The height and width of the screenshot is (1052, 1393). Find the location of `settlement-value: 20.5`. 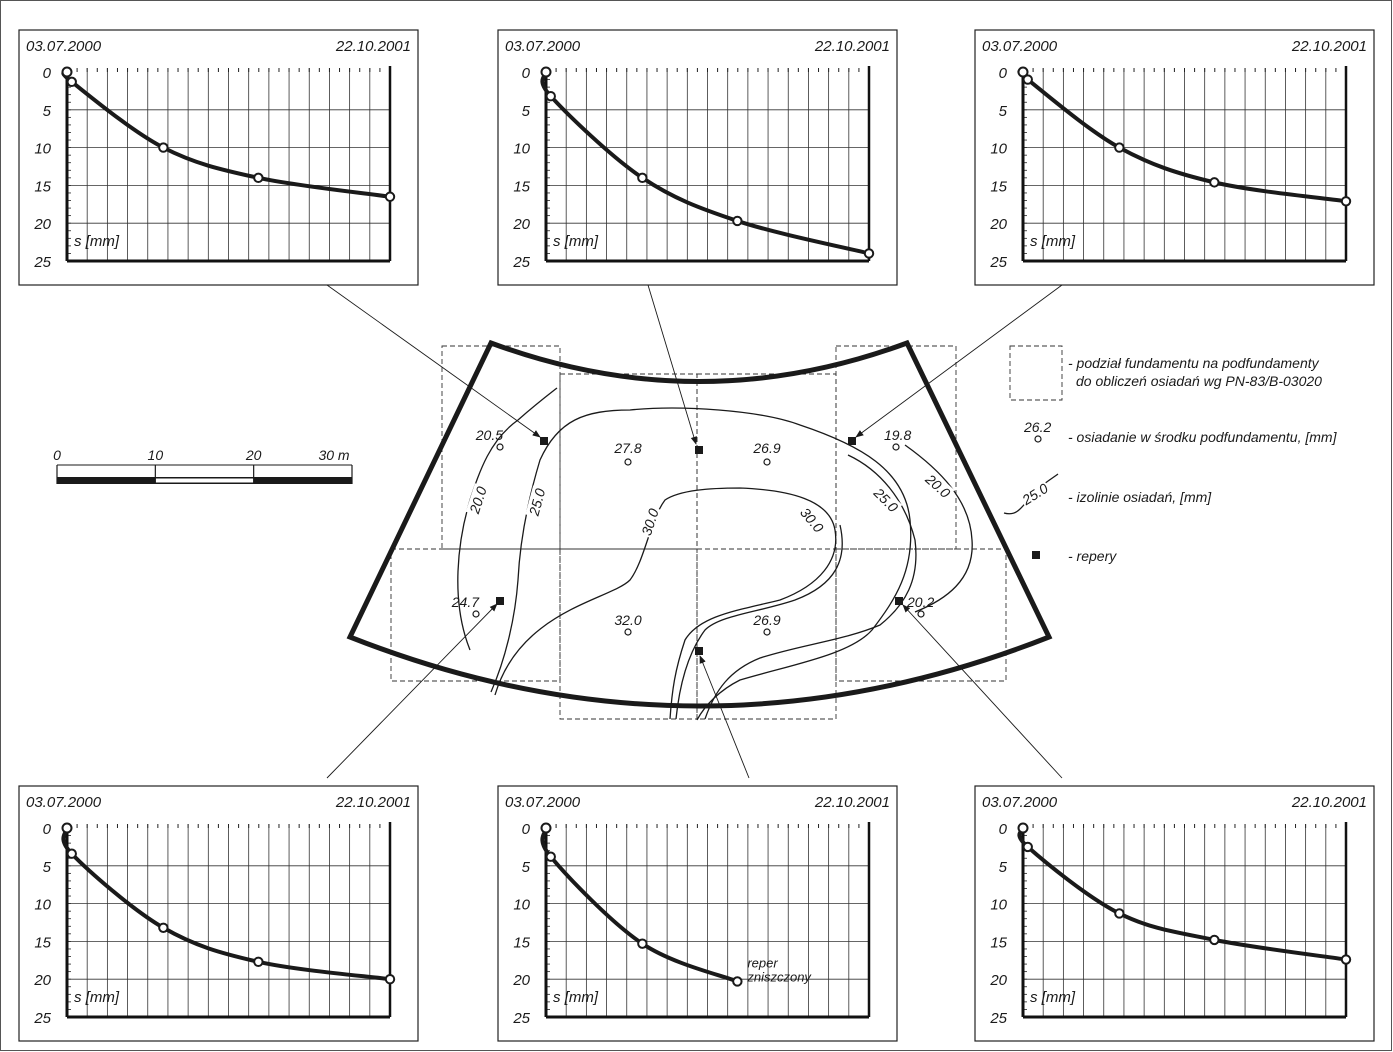

settlement-value: 20.5 is located at coordinates (489, 435).